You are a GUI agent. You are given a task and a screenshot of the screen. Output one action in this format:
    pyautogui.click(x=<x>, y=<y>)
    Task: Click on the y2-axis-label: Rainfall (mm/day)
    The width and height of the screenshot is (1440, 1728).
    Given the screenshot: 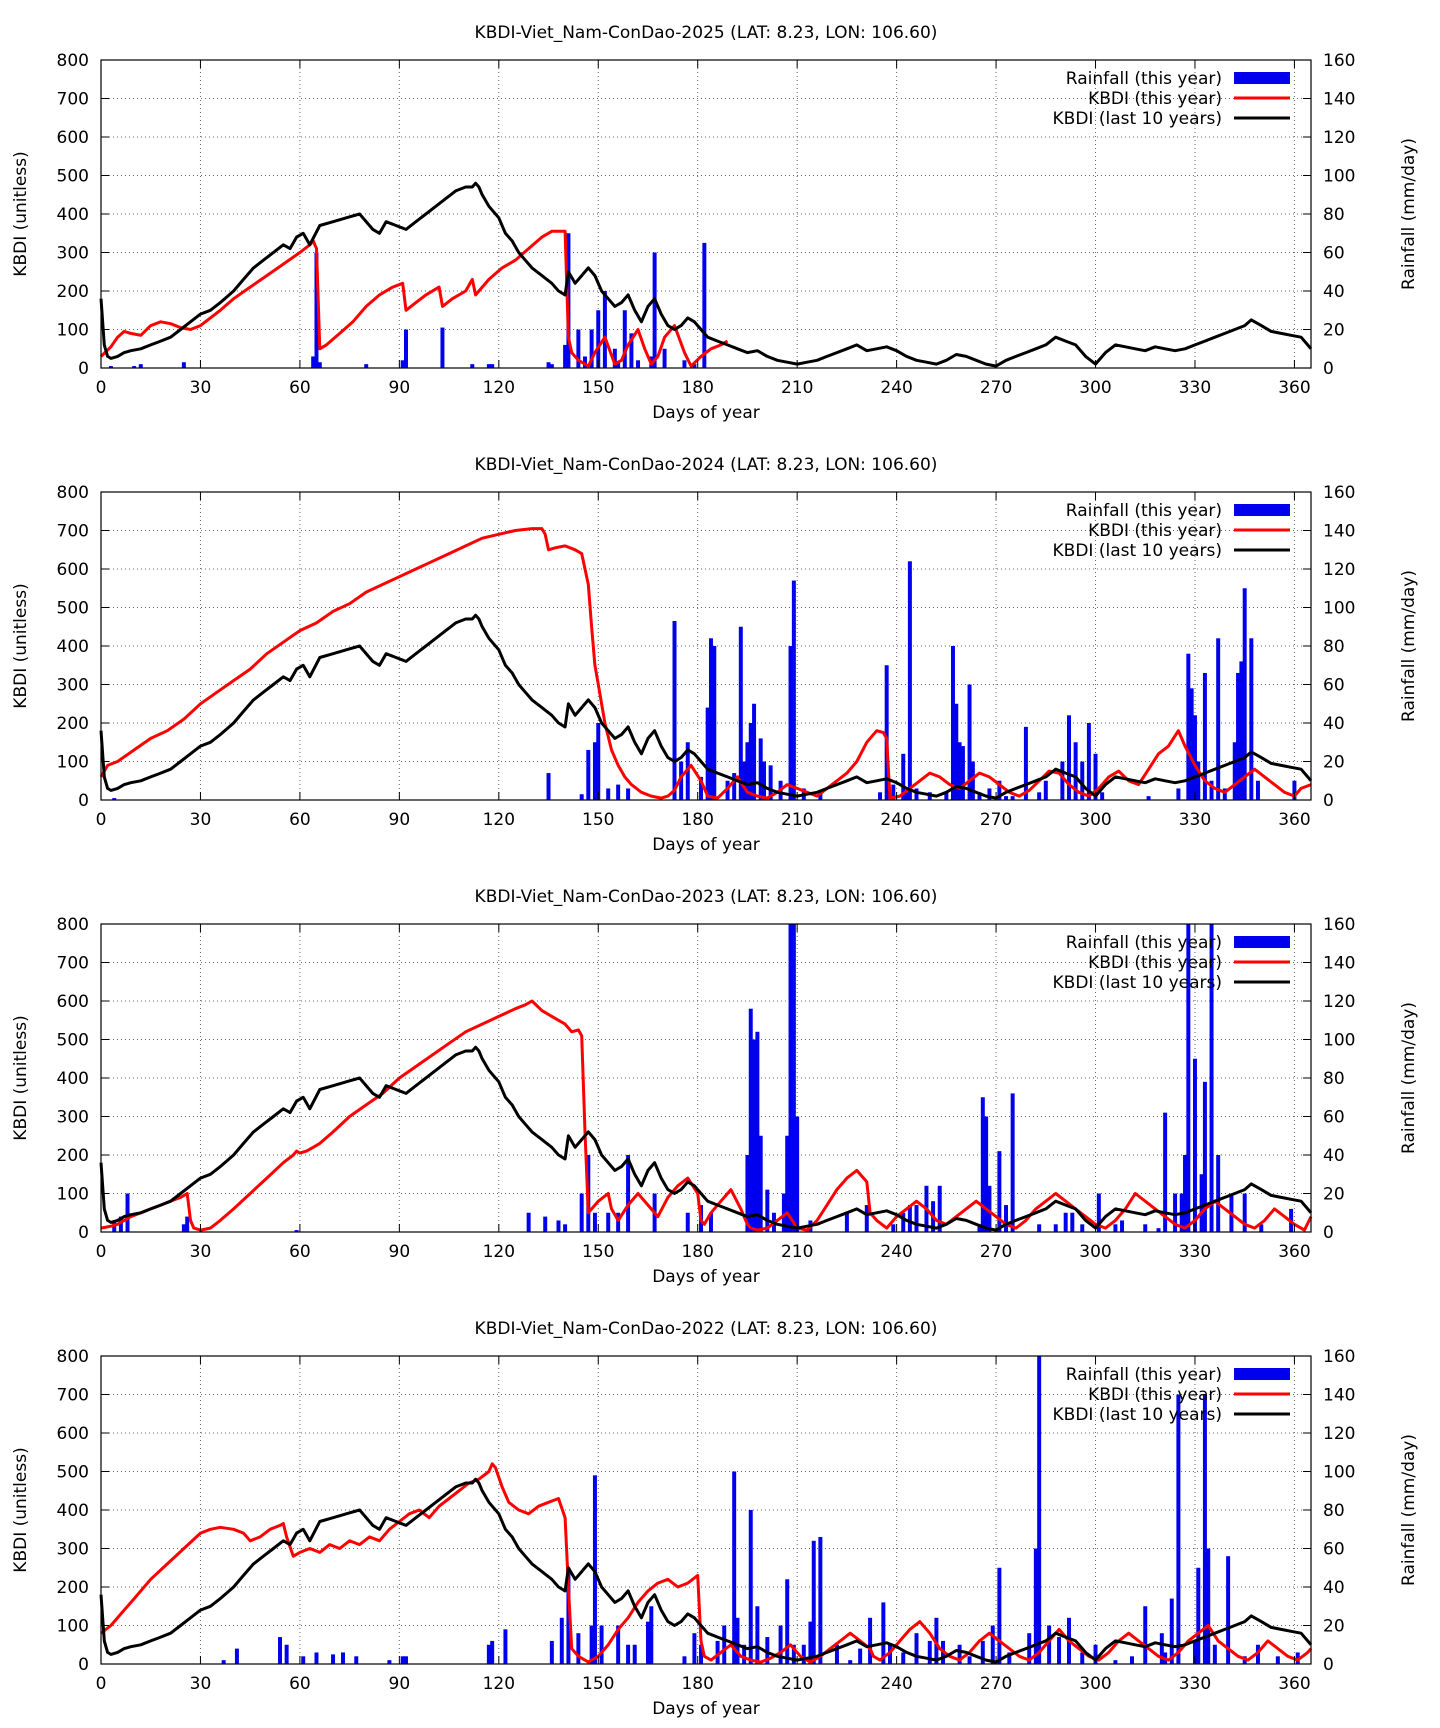 What is the action you would take?
    pyautogui.click(x=1409, y=646)
    